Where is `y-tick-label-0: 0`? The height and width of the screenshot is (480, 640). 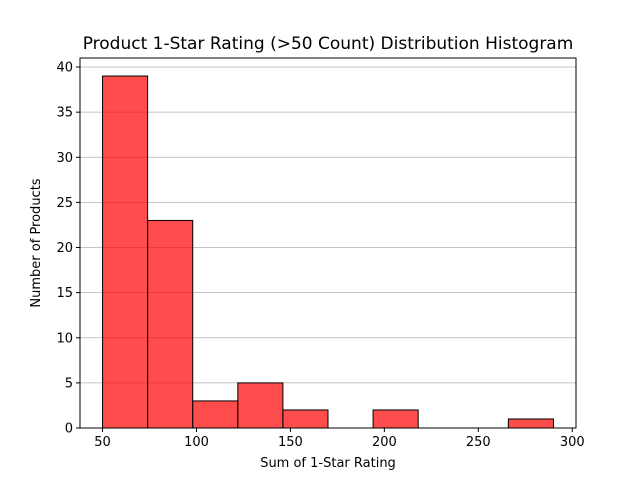
y-tick-label-0: 0 is located at coordinates (69, 429).